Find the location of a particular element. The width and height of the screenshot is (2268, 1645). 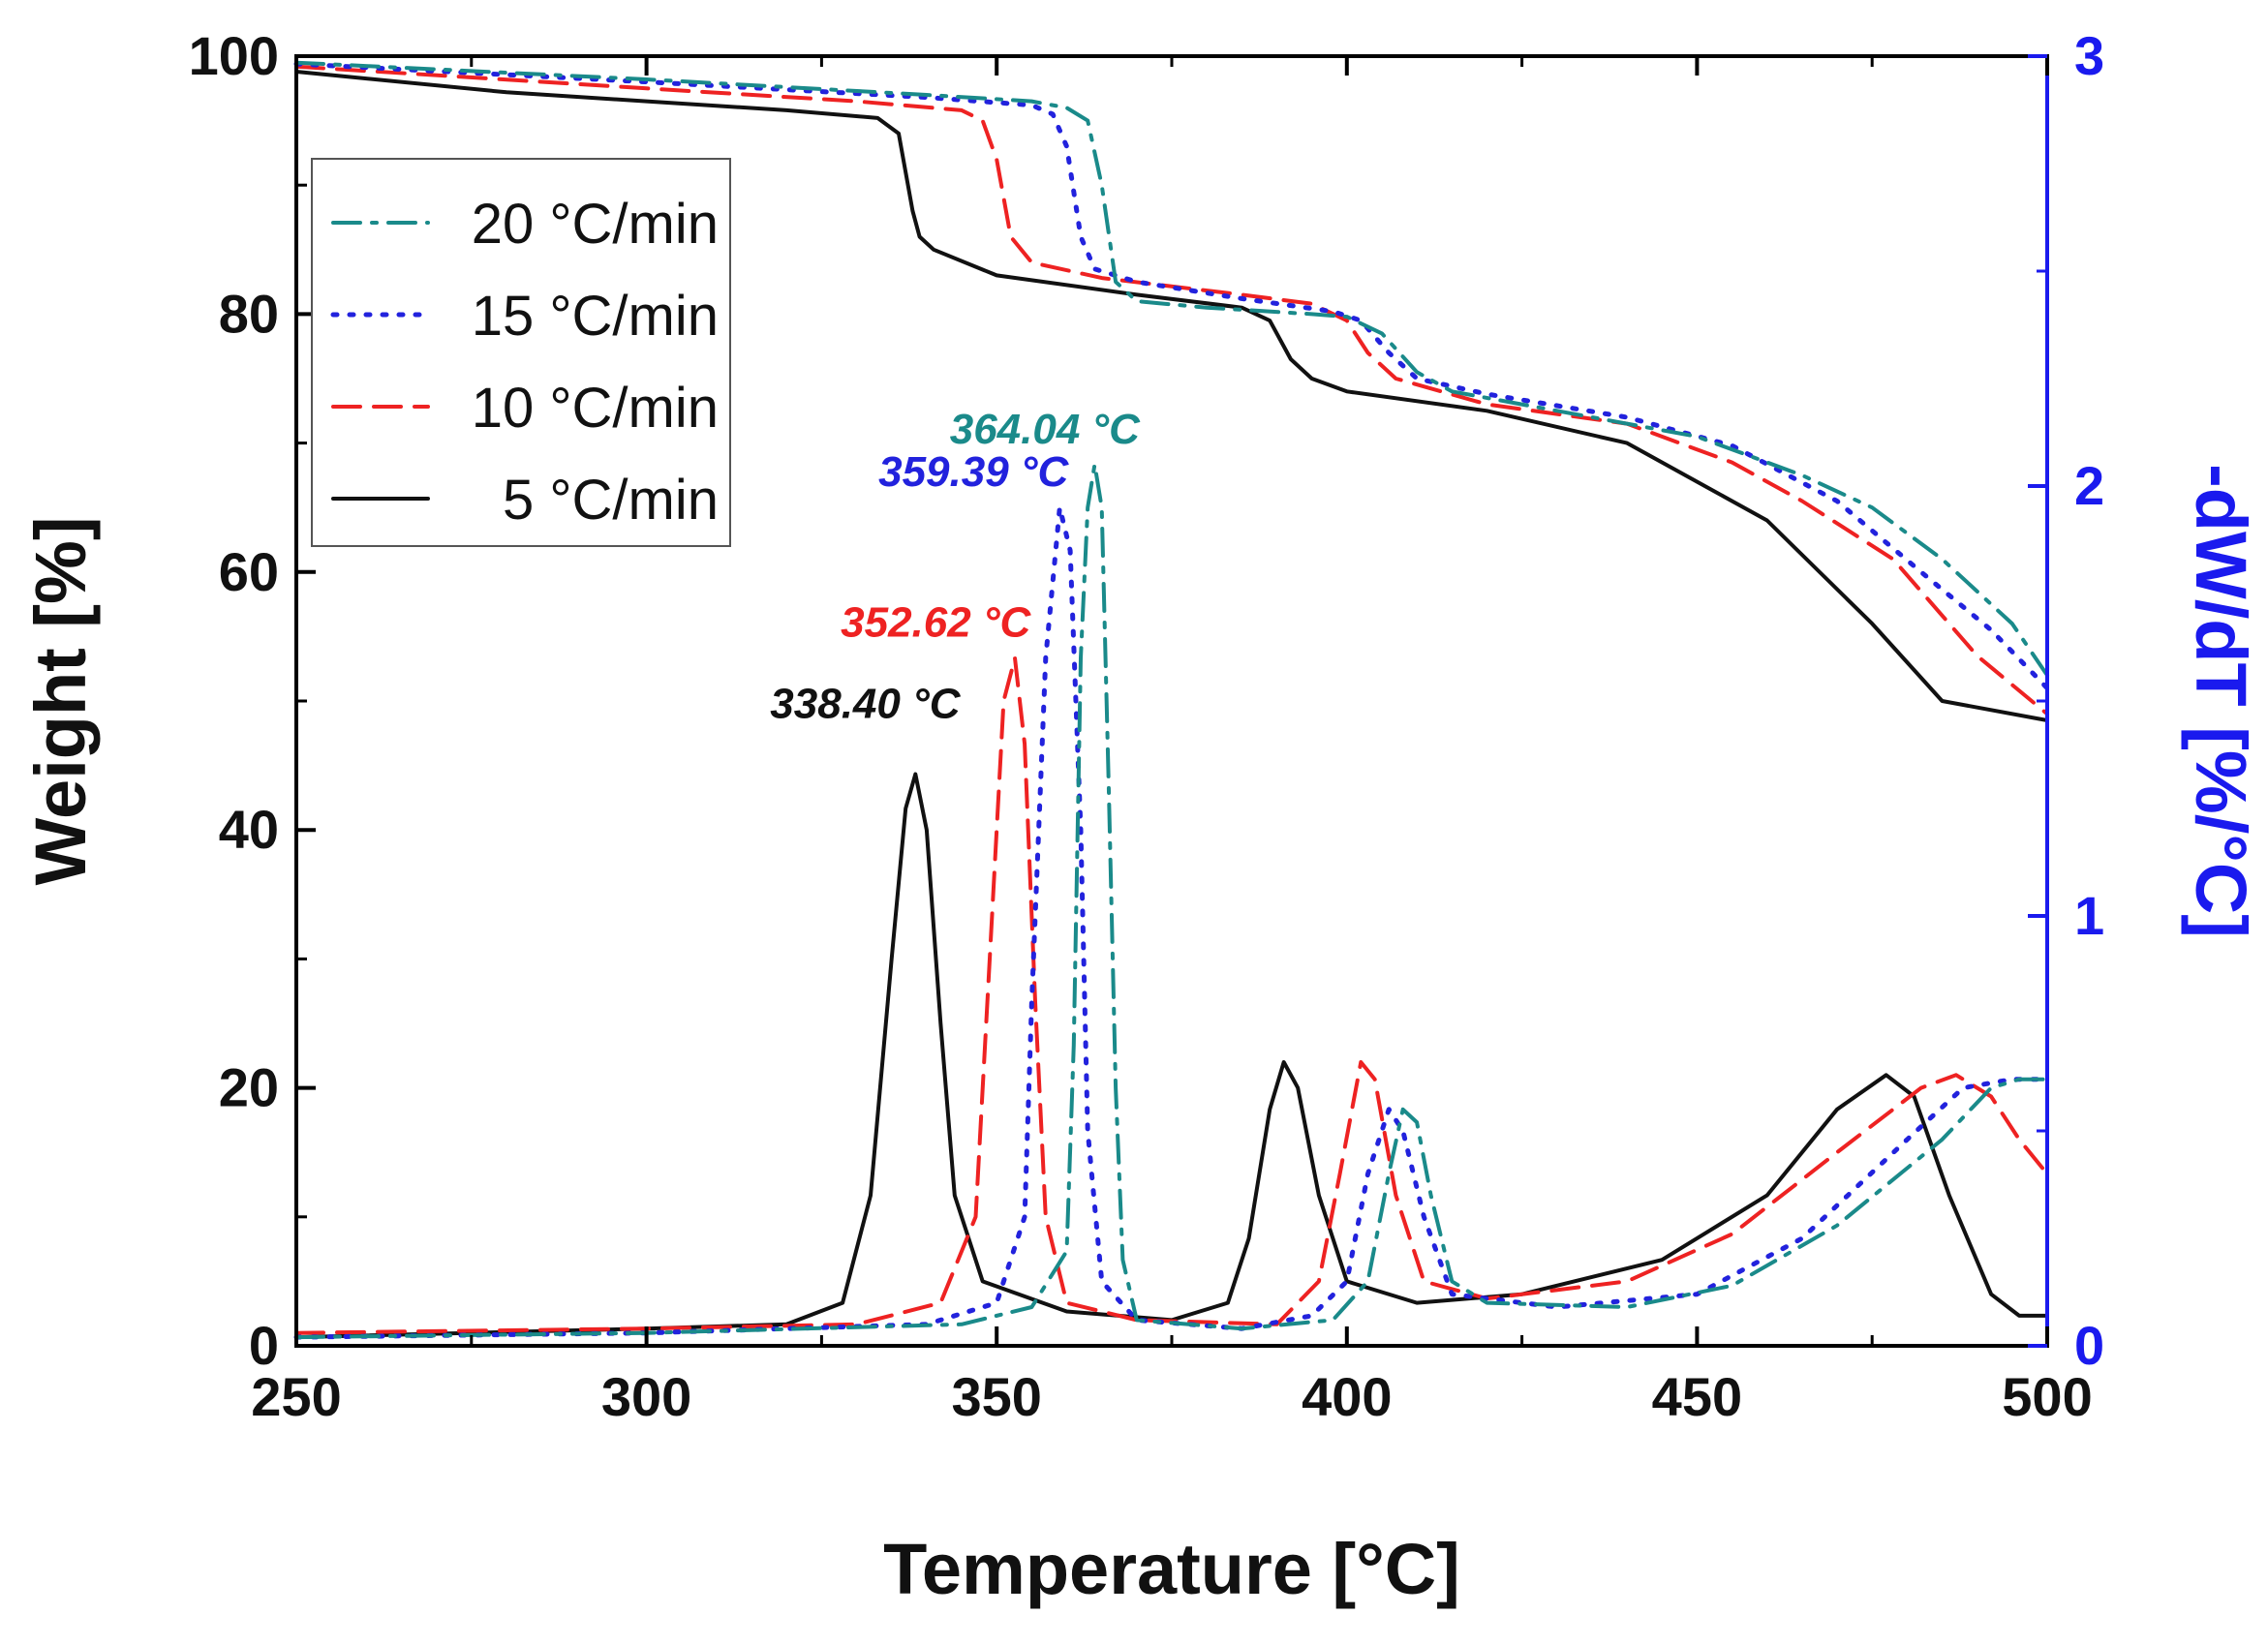

legend-label: 20 °C/min is located at coordinates (595, 225).